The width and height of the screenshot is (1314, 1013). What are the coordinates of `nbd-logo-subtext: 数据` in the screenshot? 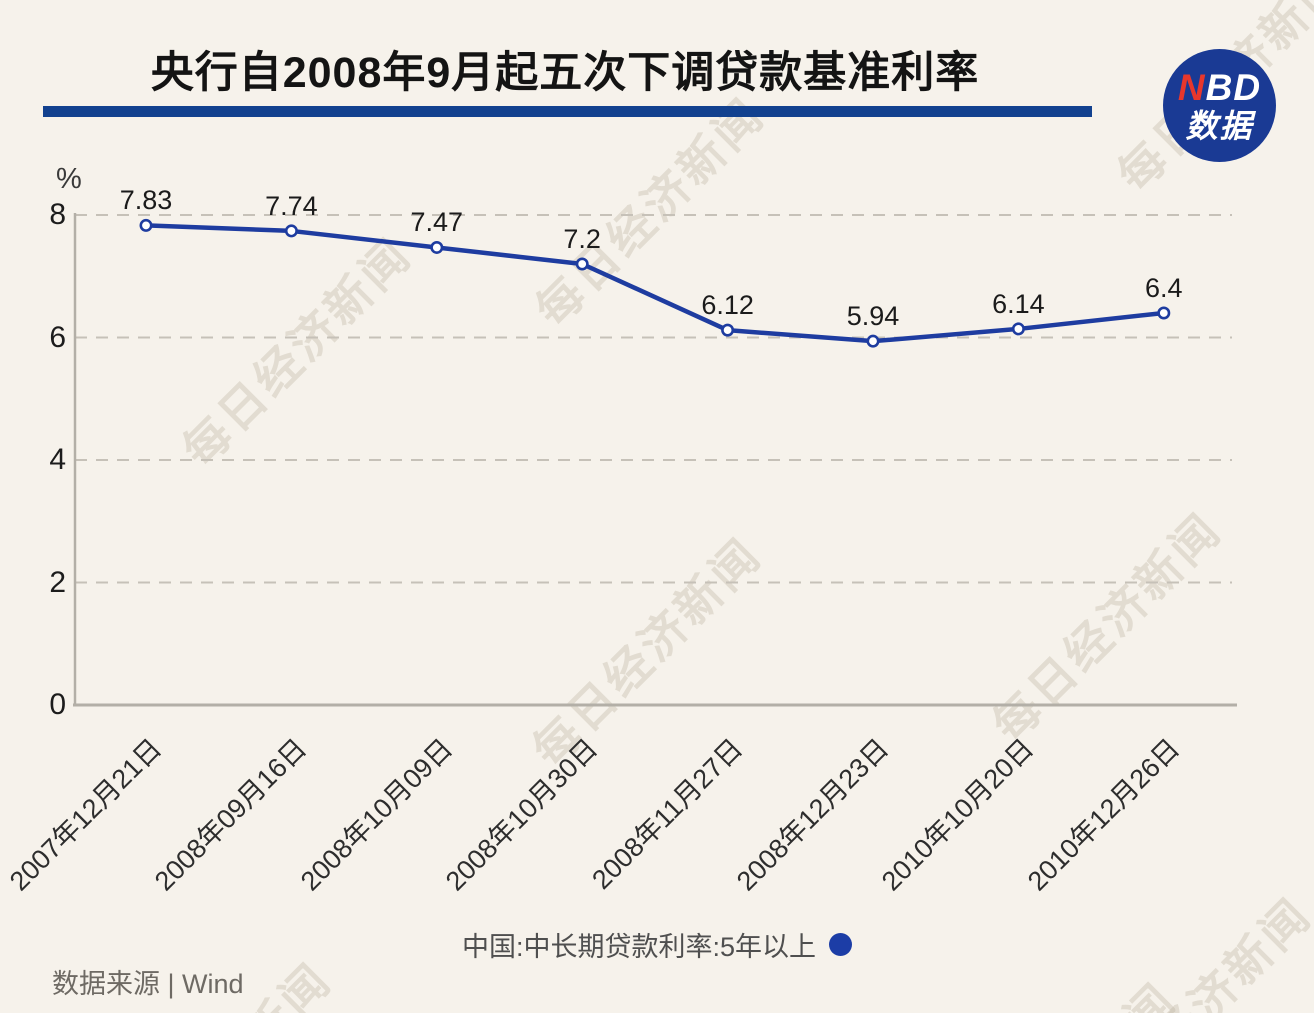 It's located at (1219, 125).